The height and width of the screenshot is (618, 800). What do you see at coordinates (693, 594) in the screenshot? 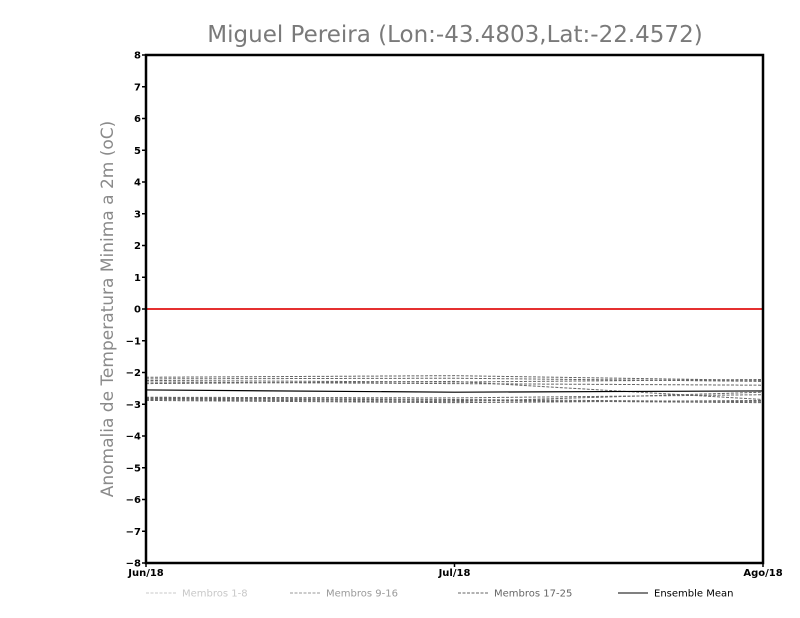
I see `legend-label: Ensemble Mean` at bounding box center [693, 594].